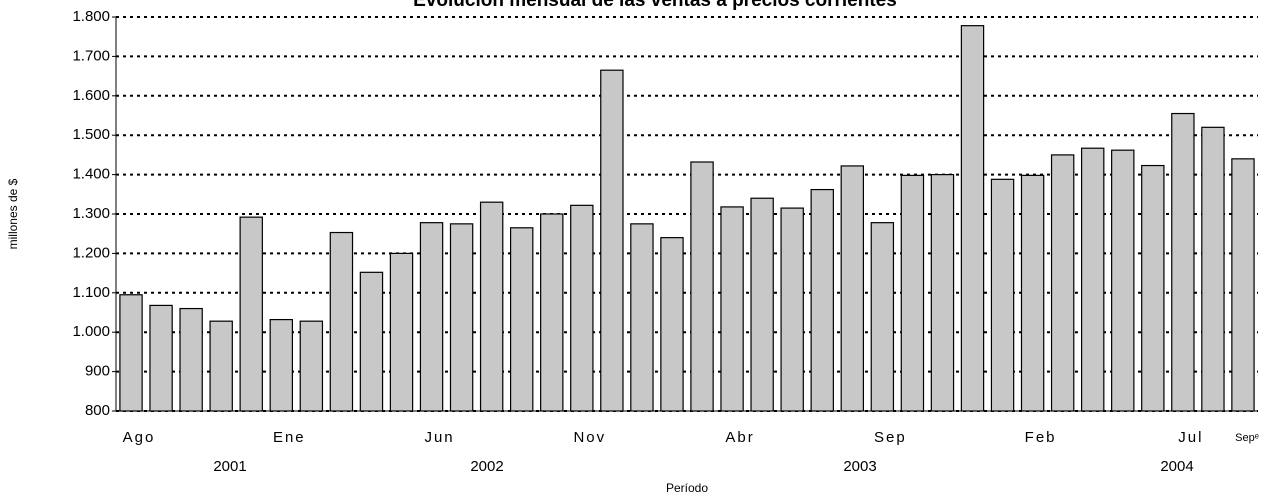  Describe the element at coordinates (687, 488) in the screenshot. I see `x-axis-label: Período` at that location.